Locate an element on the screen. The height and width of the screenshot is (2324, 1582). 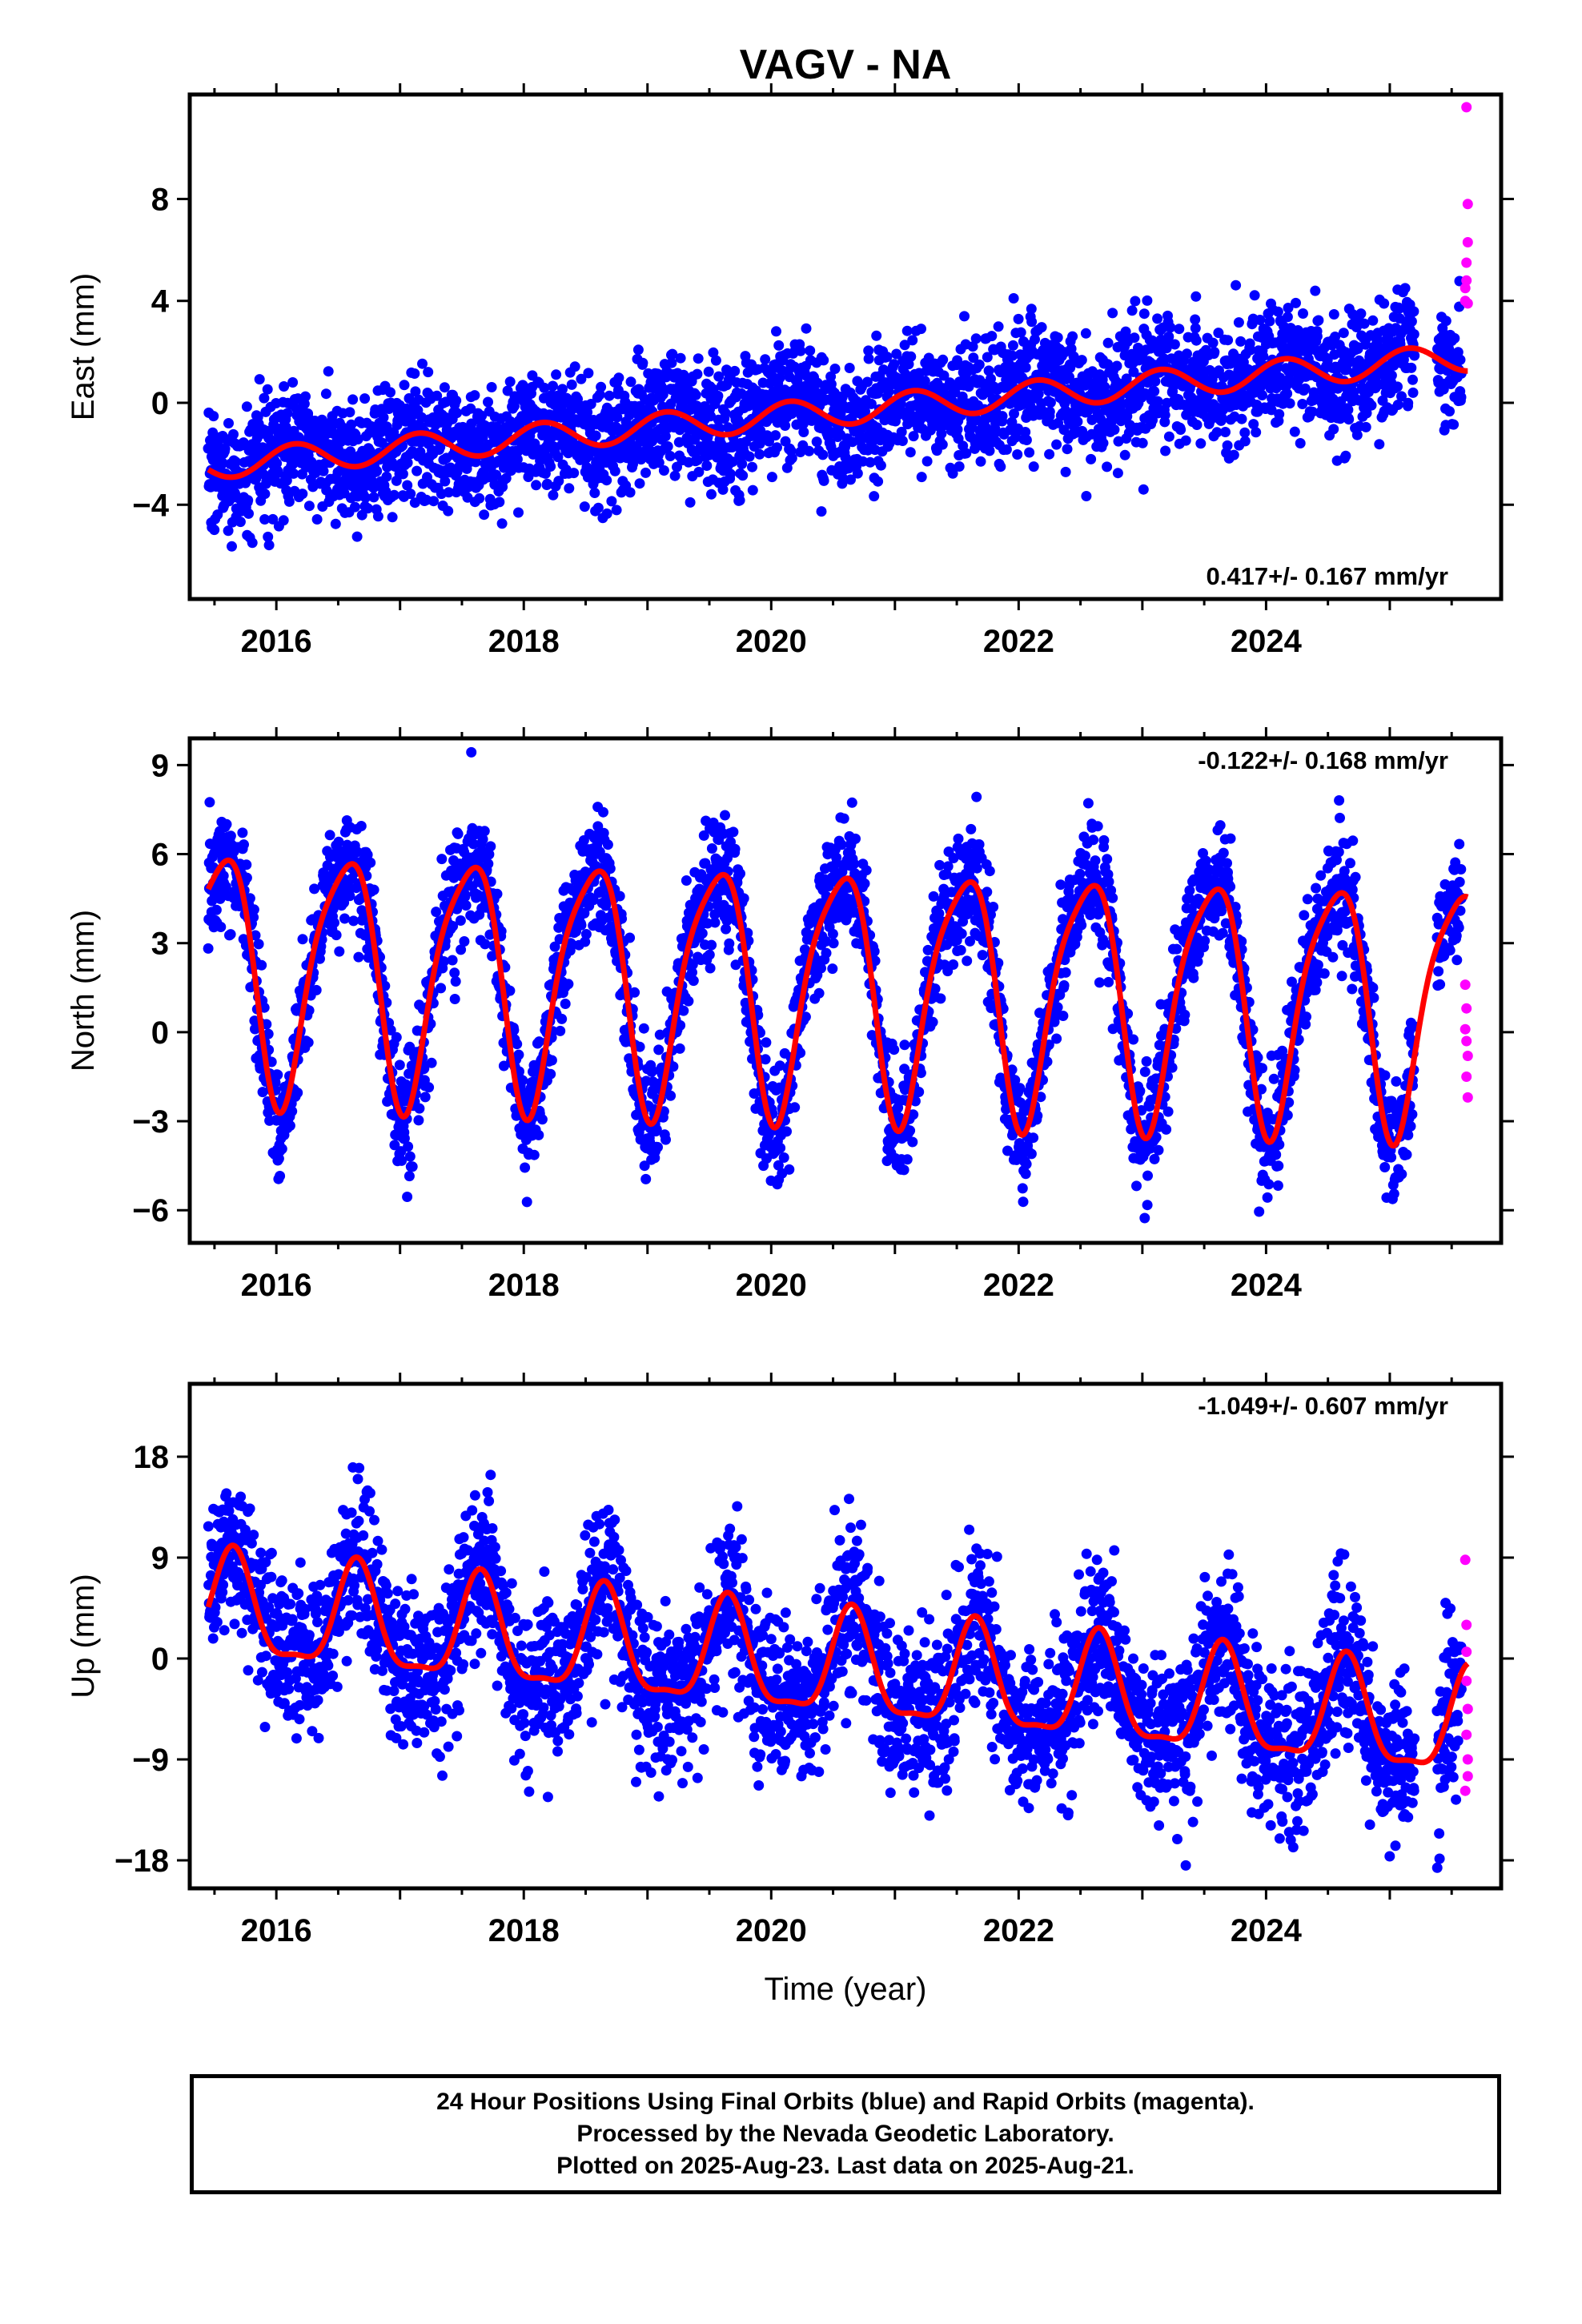
east-y-tick-label: 8 is located at coordinates (160, 199).